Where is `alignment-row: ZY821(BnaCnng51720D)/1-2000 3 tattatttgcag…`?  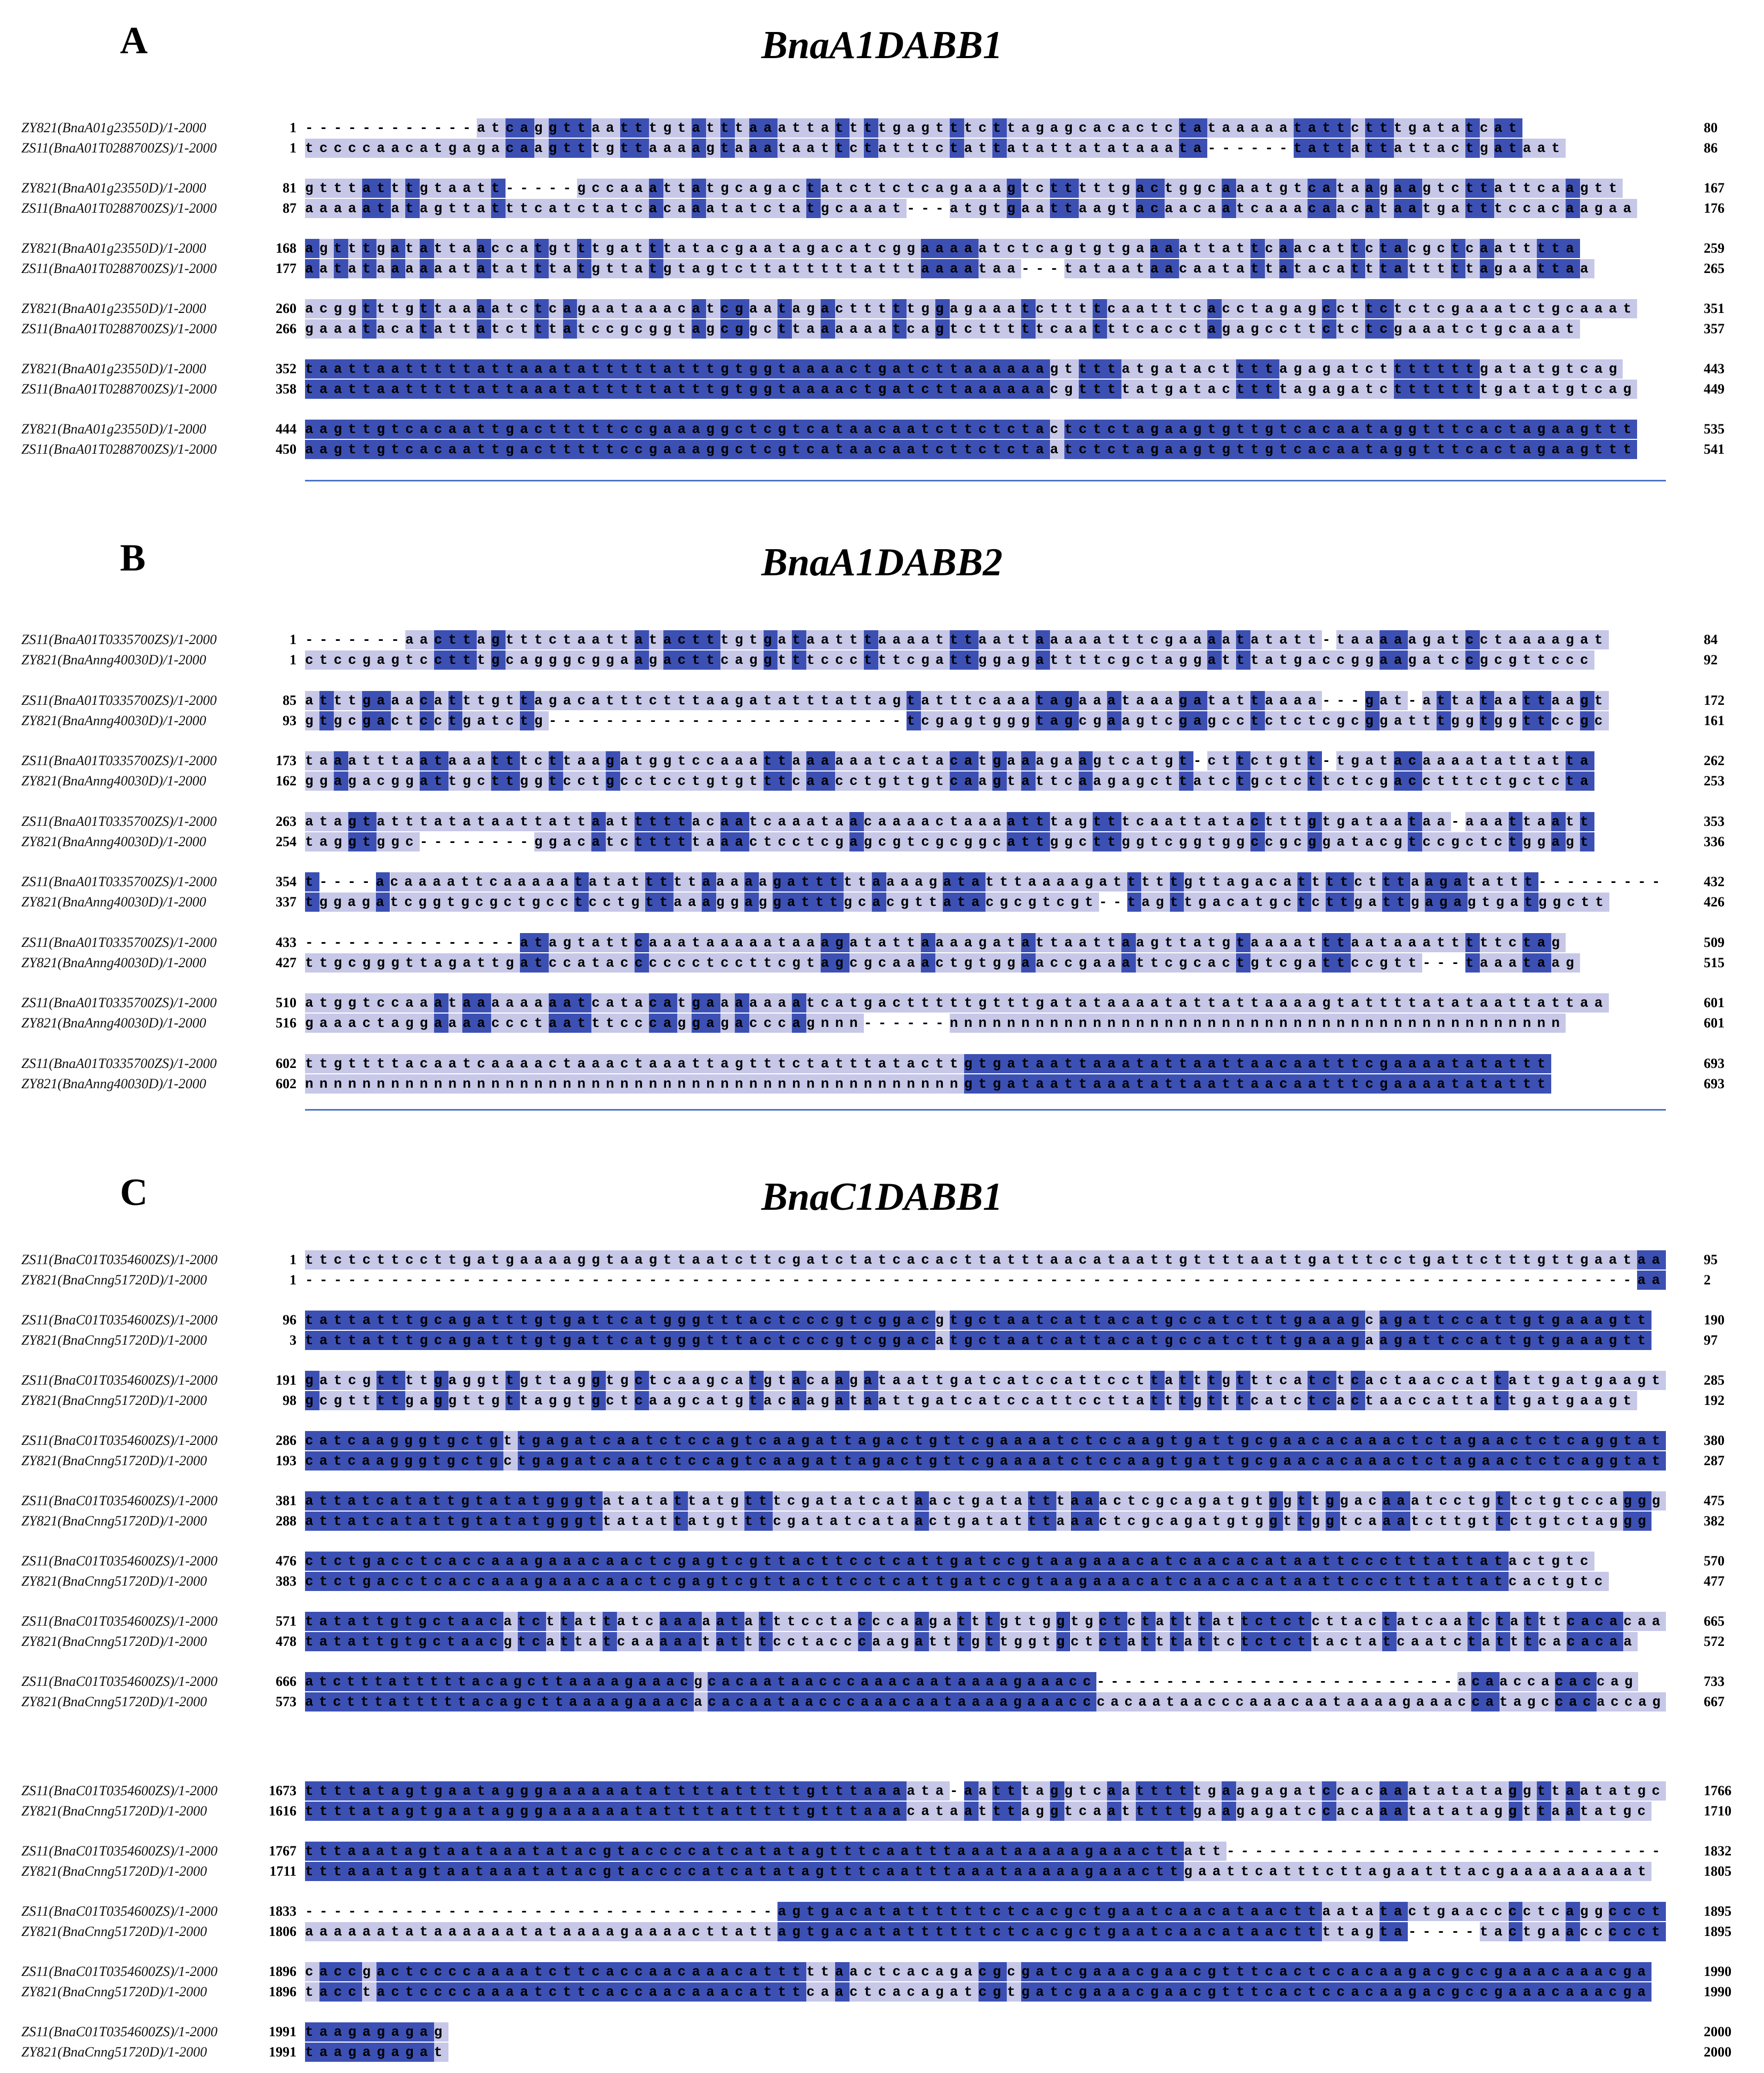
alignment-row: ZY821(BnaCnng51720D)/1-2000 3 tattatttgcag… is located at coordinates (882, 1340).